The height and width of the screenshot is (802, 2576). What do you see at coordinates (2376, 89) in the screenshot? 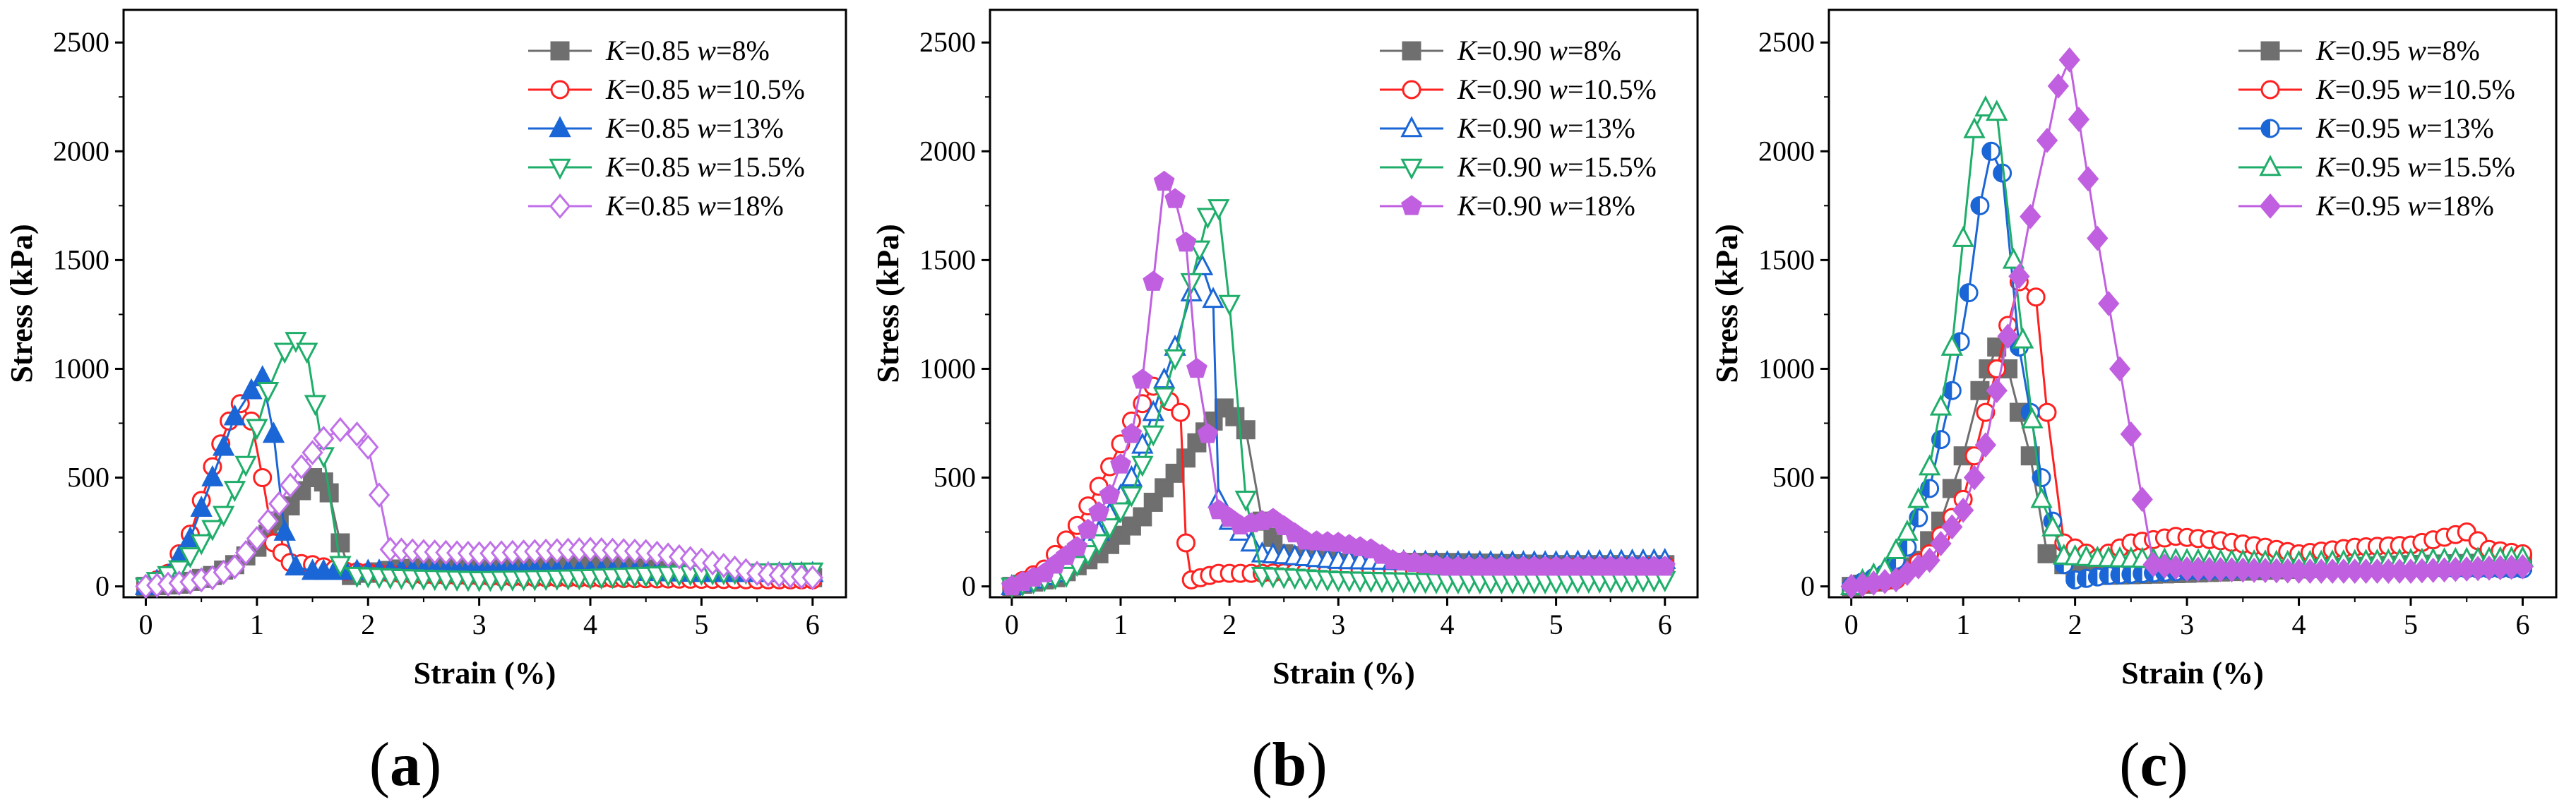
I see `legend-entry: K=0.95 w=10.5%` at bounding box center [2376, 89].